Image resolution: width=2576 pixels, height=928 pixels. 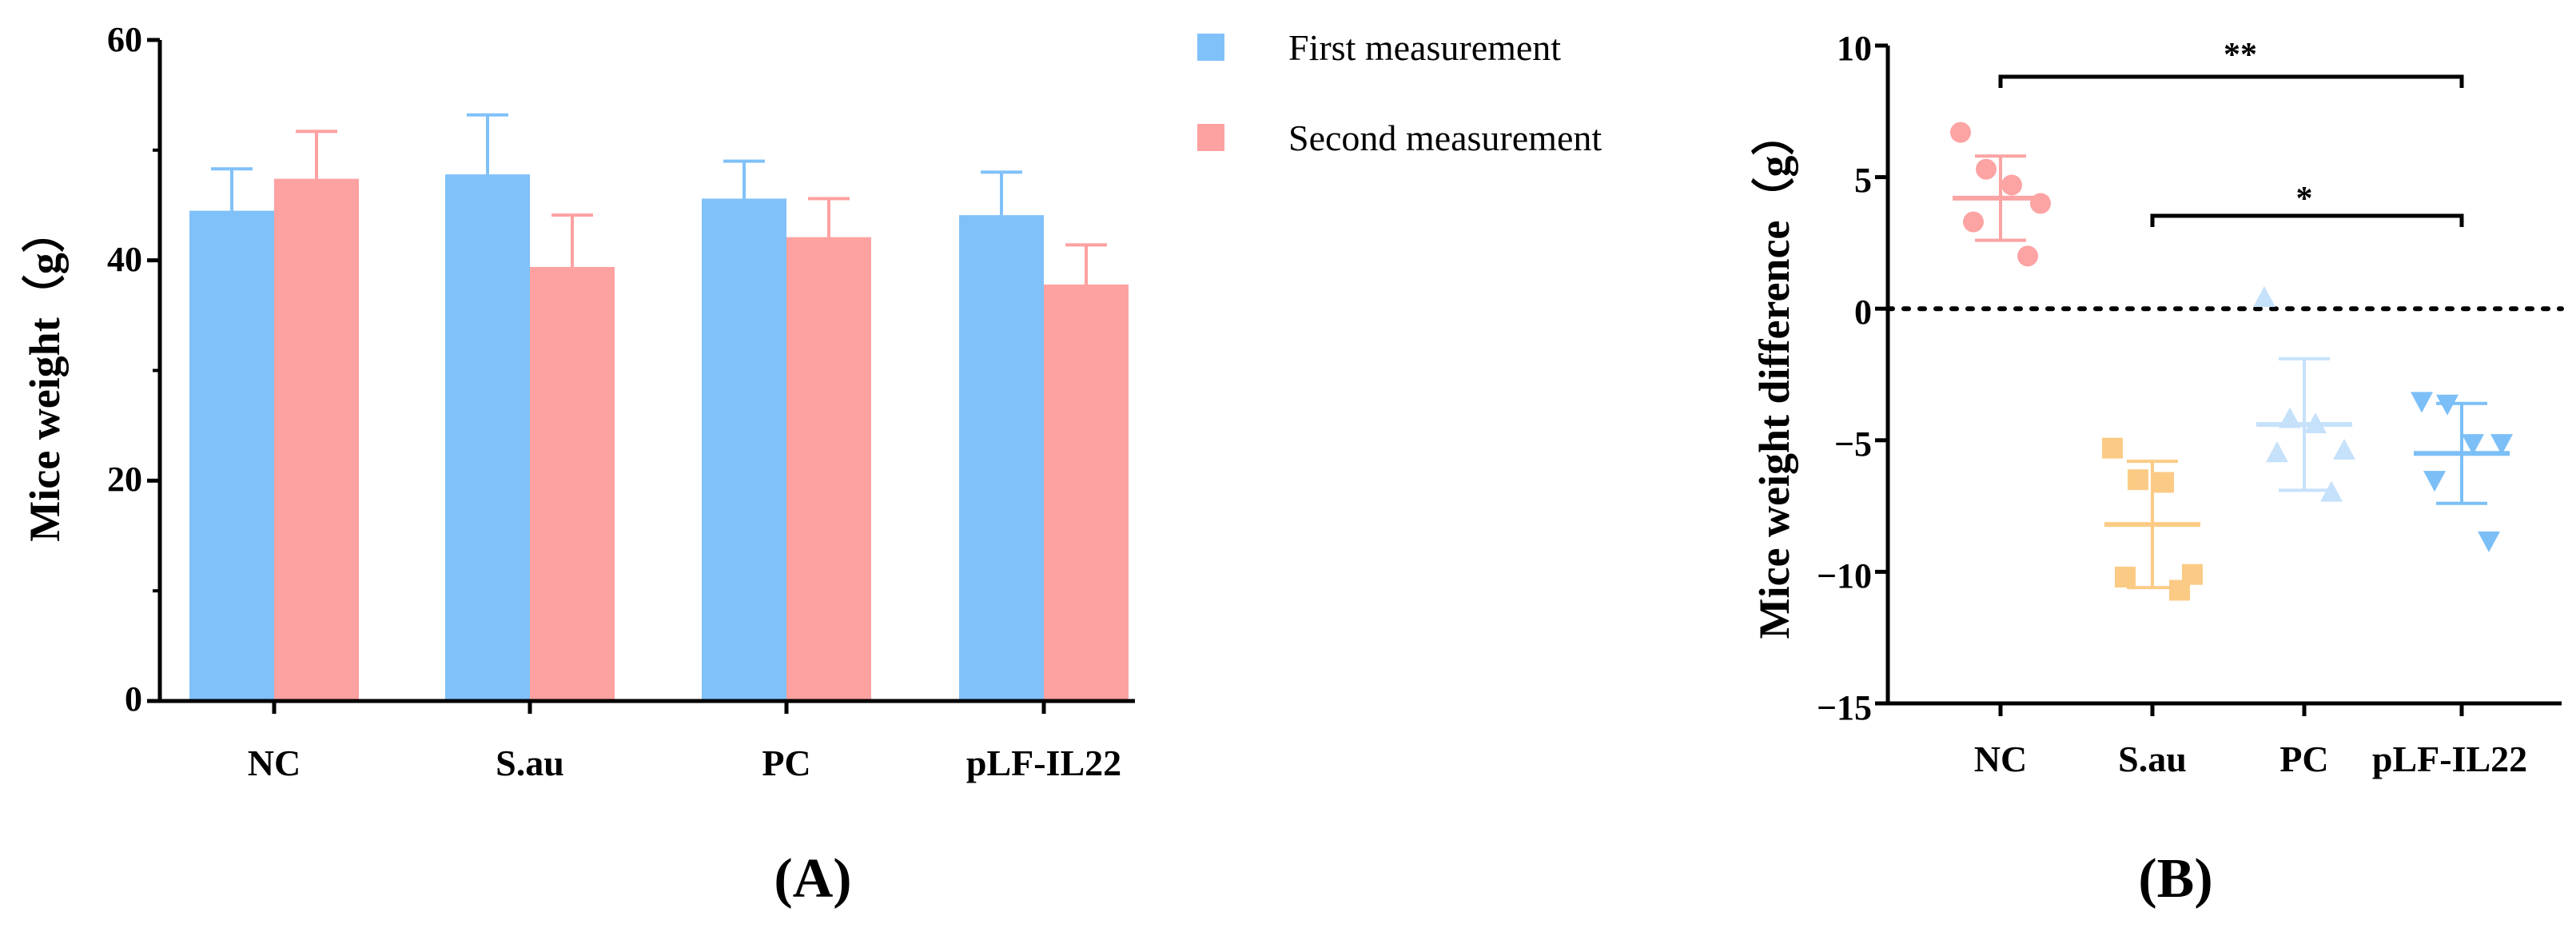 I want to click on legend-swatch-second, so click(x=1210, y=137).